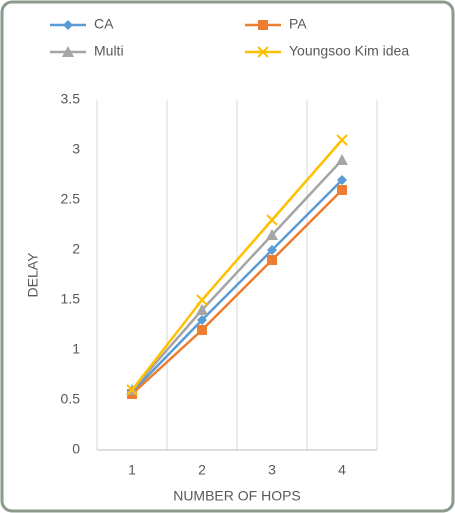  What do you see at coordinates (71, 99) in the screenshot?
I see `y-tick-label: 3.5` at bounding box center [71, 99].